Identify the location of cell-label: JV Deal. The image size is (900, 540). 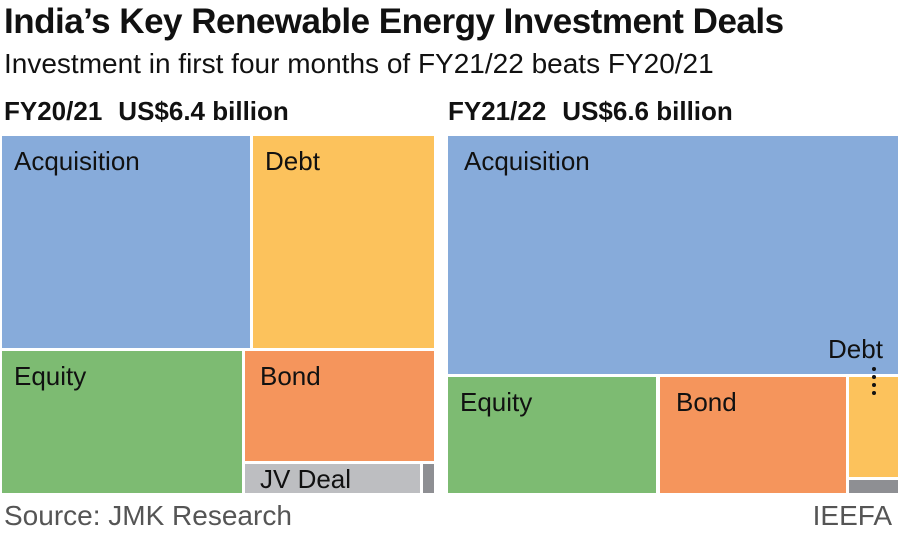
(306, 479).